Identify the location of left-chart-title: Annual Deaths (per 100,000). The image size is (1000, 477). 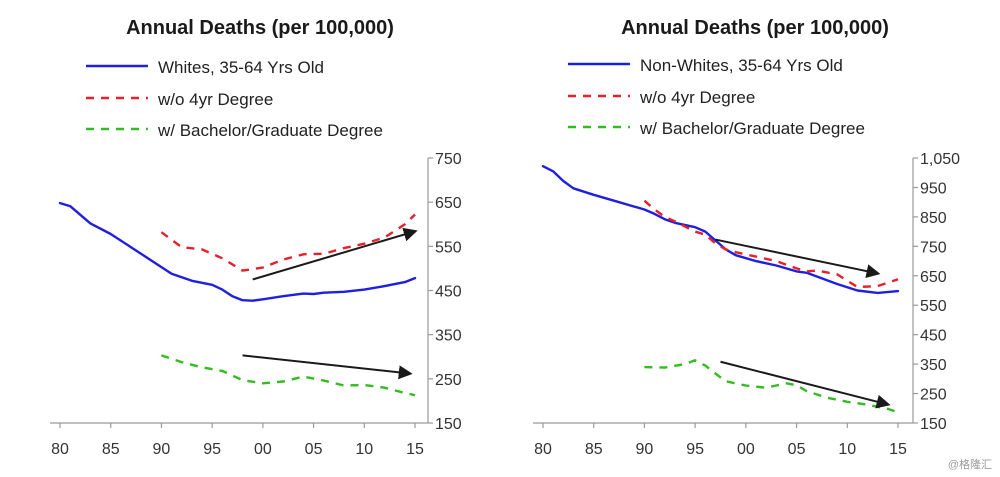
(260, 28).